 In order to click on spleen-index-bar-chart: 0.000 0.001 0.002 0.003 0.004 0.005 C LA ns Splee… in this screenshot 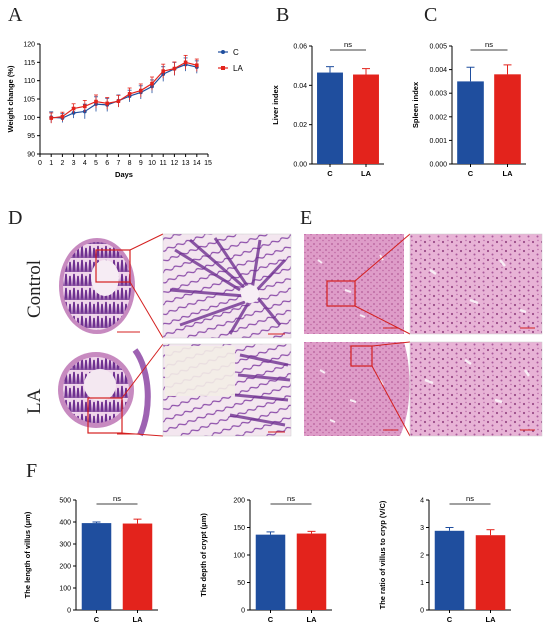, I will do `click(468, 109)`.